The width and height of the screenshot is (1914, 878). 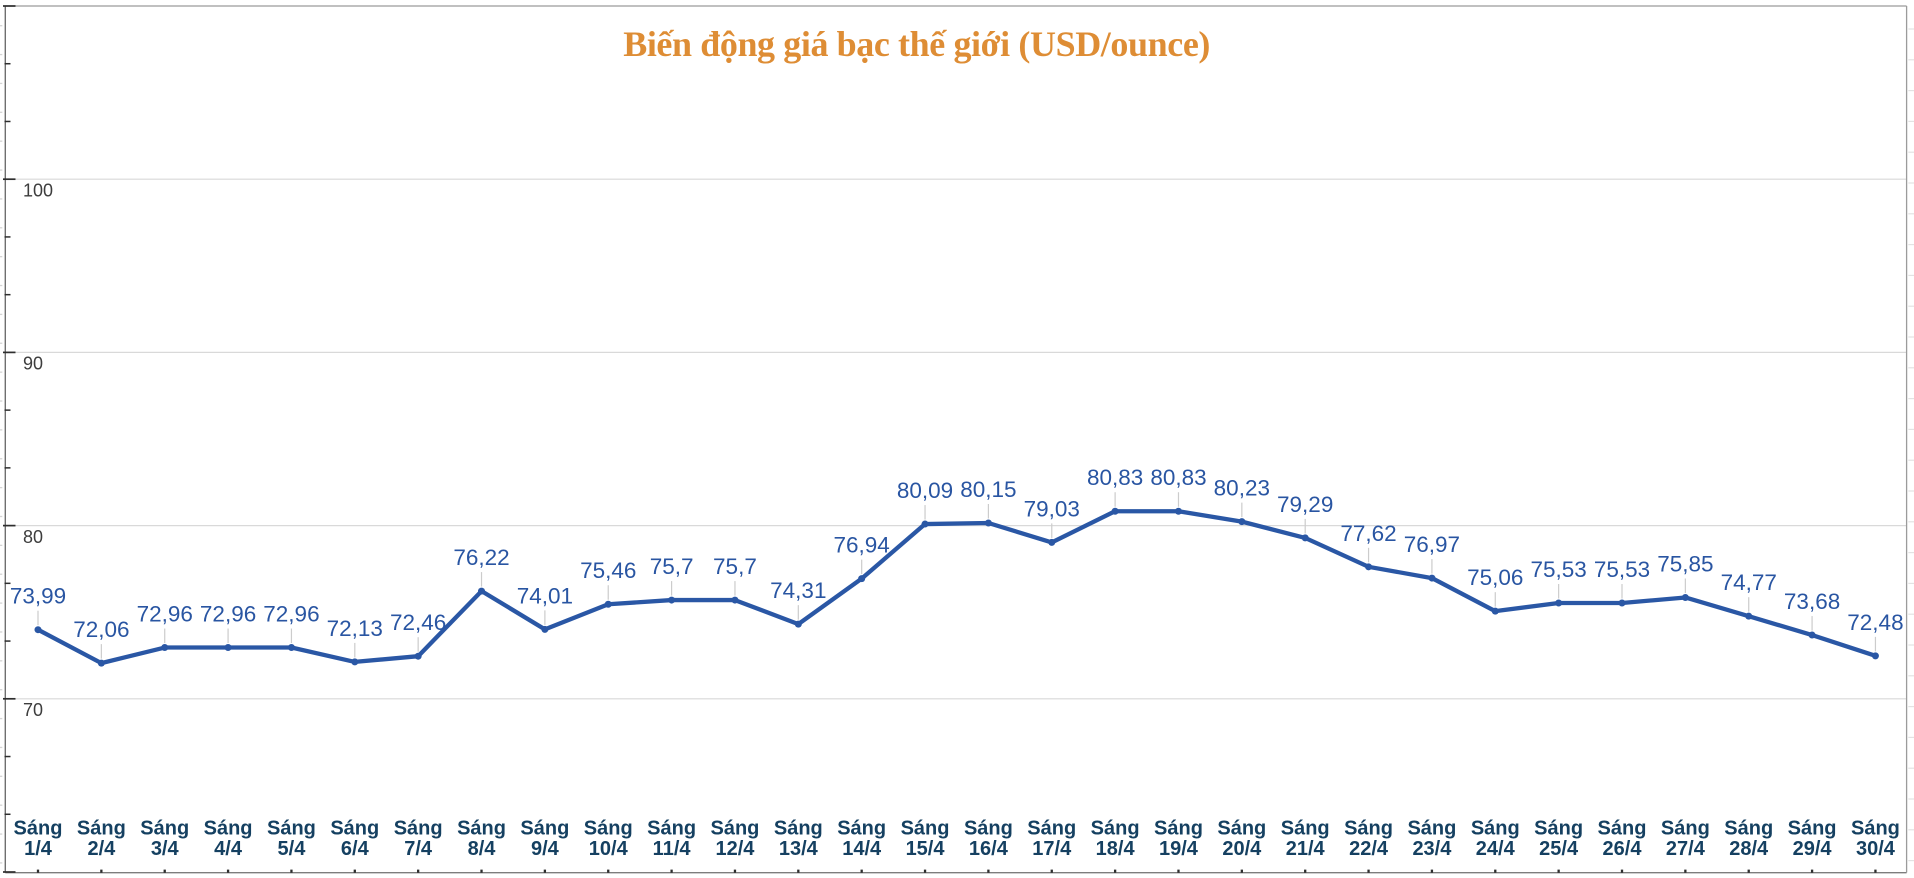 I want to click on svg-text: 72,06, so click(x=101, y=629).